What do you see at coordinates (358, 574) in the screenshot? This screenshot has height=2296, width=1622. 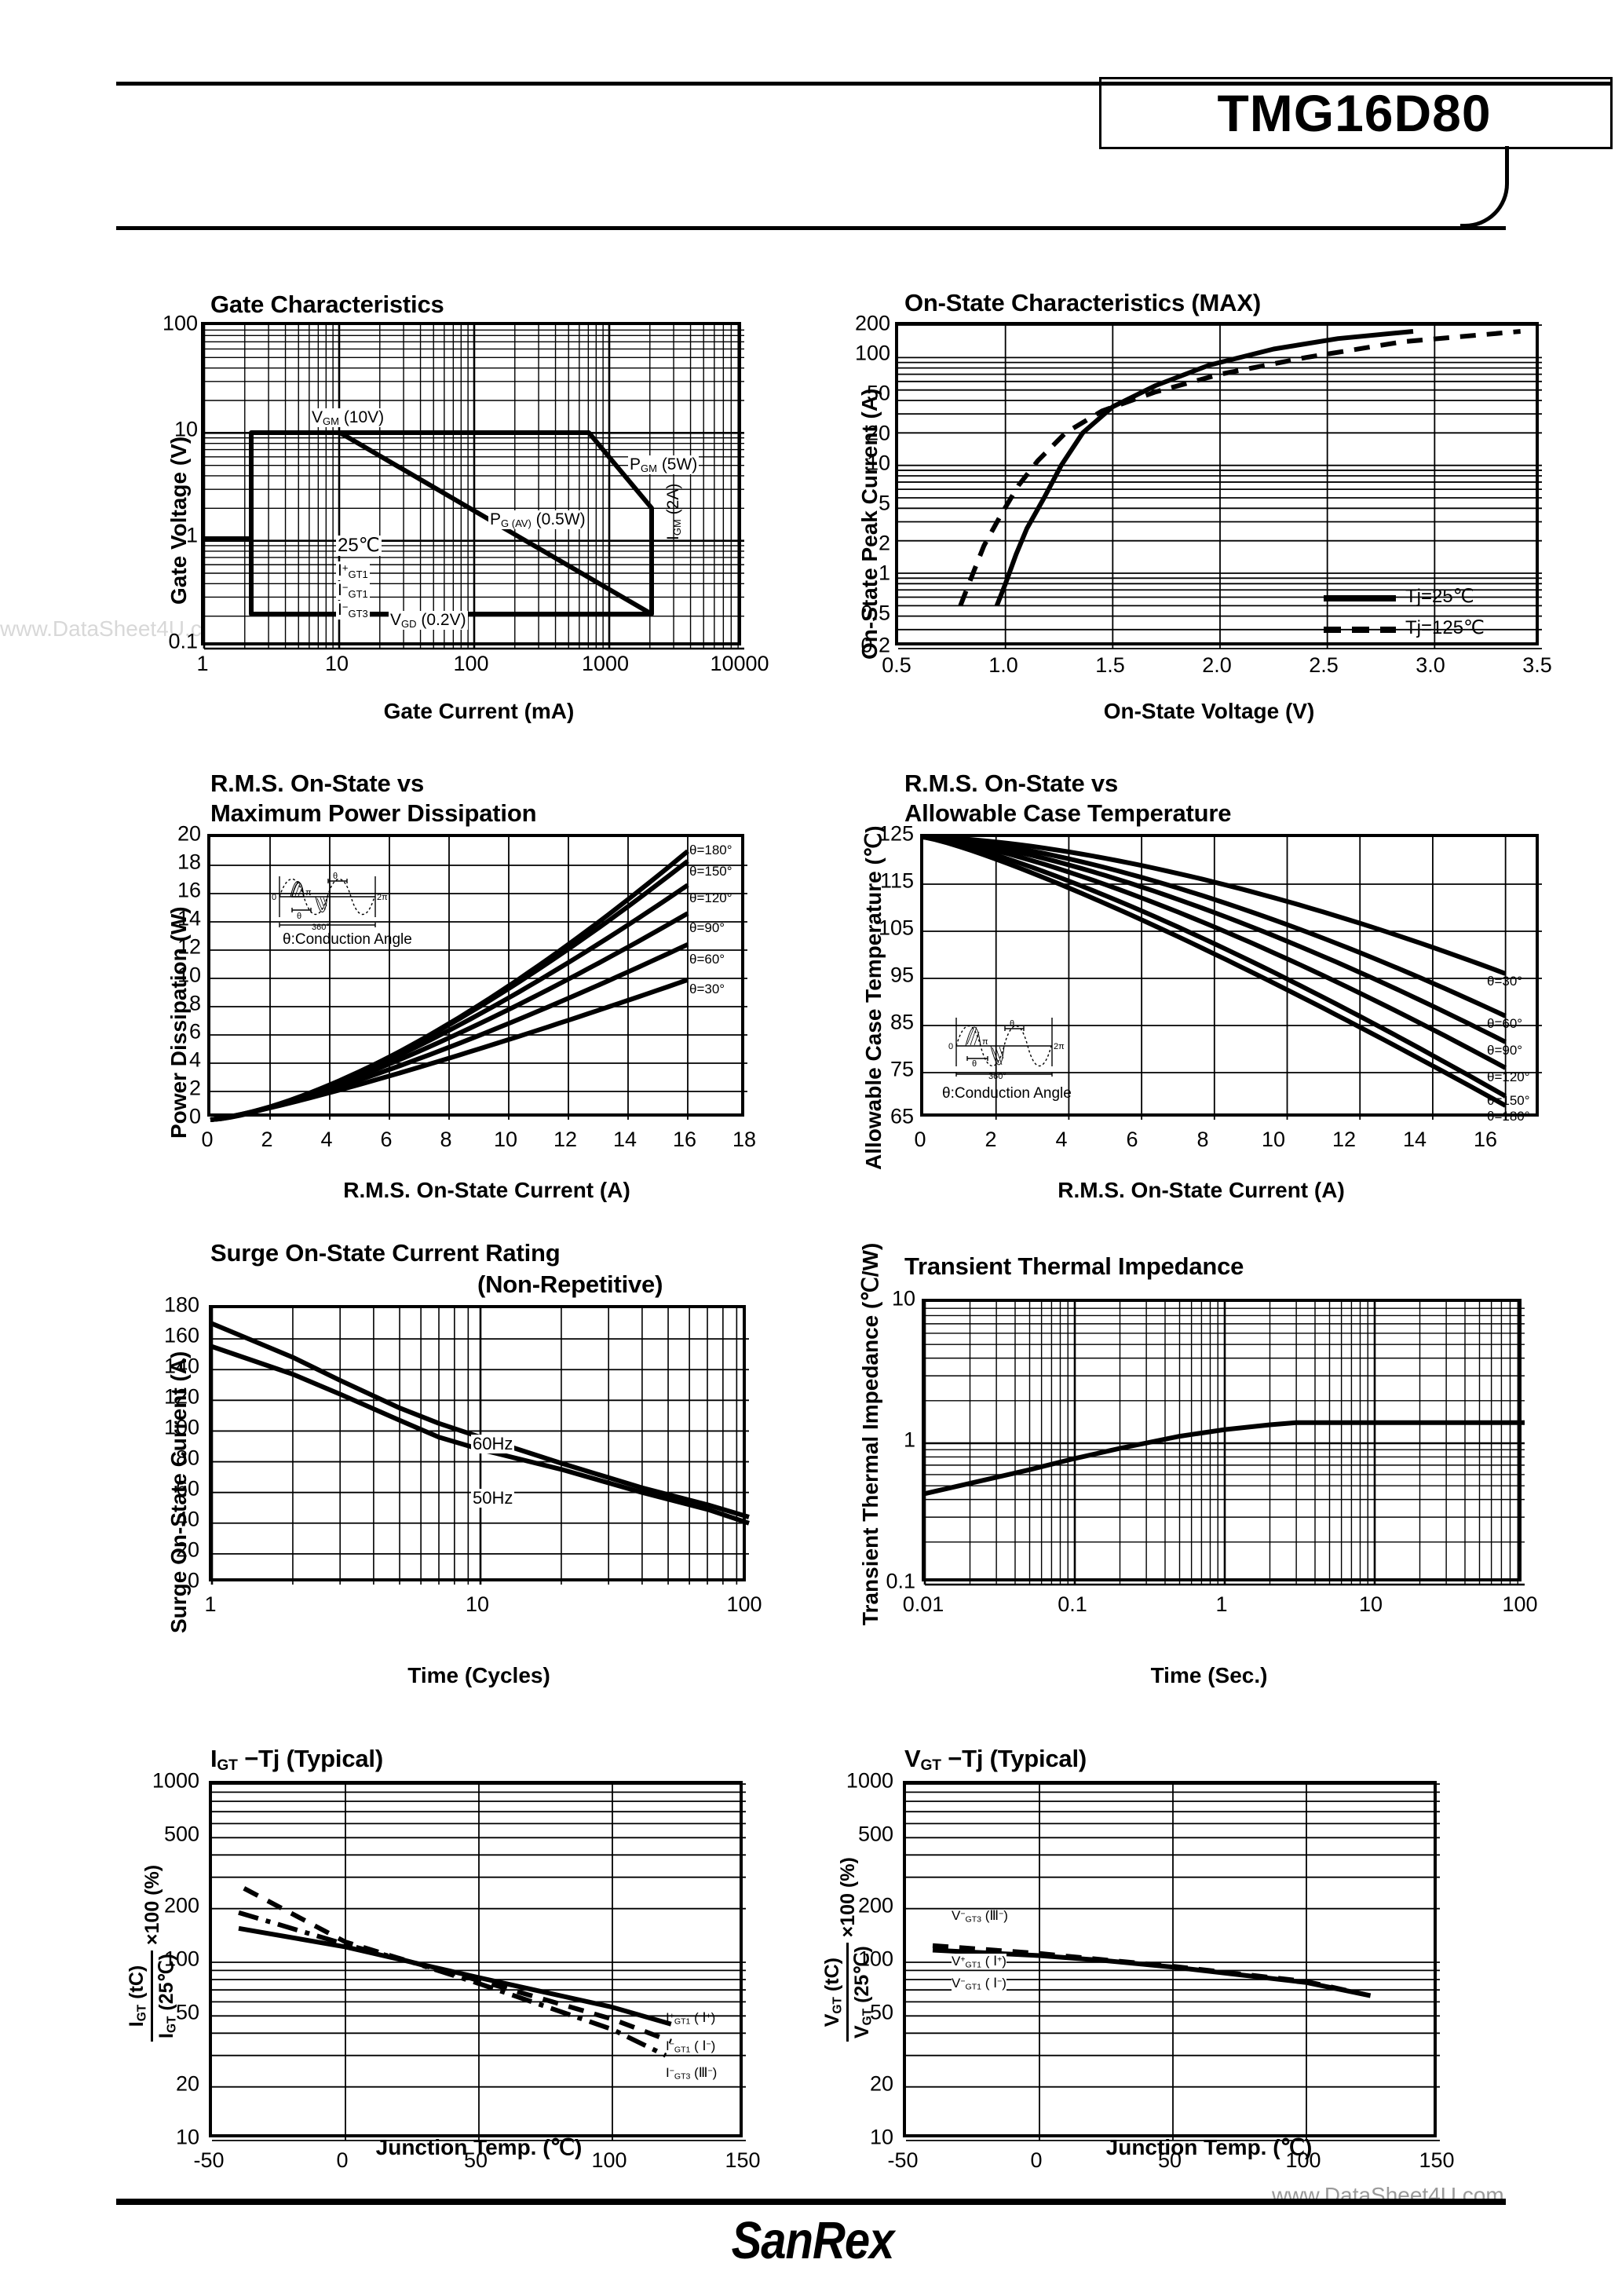 I see `annotation-sub: GT1` at bounding box center [358, 574].